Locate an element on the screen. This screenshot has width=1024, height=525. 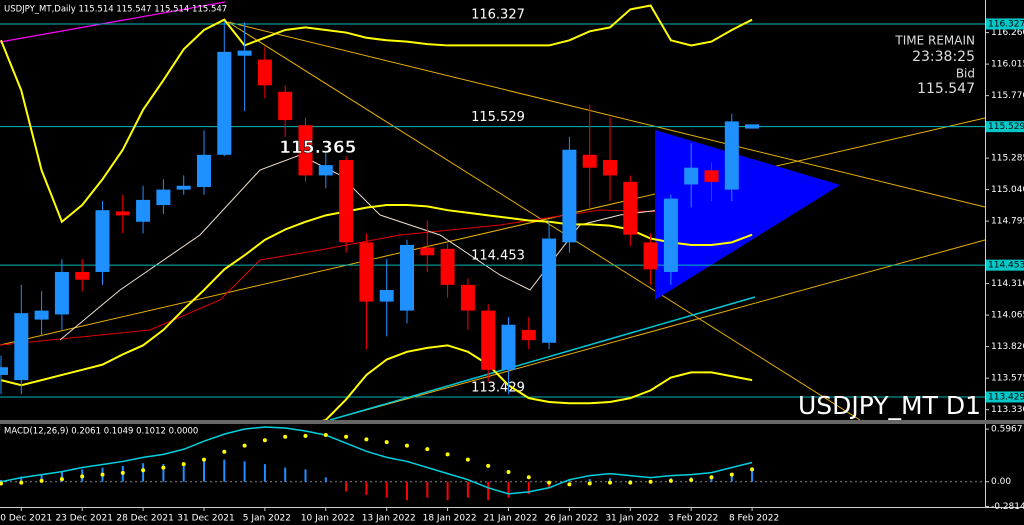
x-tick-label: 3 Feb 2022 is located at coordinates (693, 519).